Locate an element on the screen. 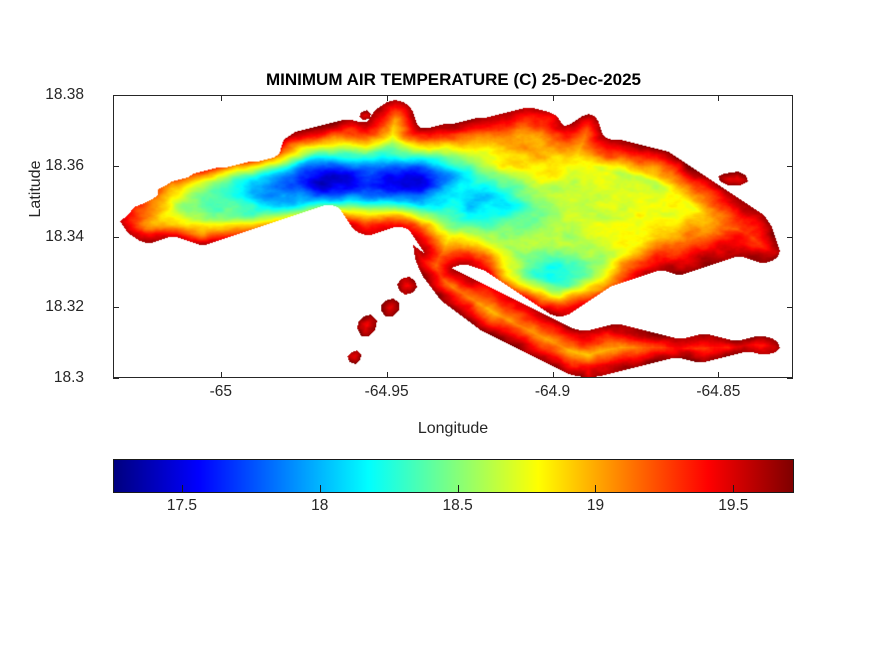 The width and height of the screenshot is (875, 656). x-tick-label: -64.85 is located at coordinates (718, 391).